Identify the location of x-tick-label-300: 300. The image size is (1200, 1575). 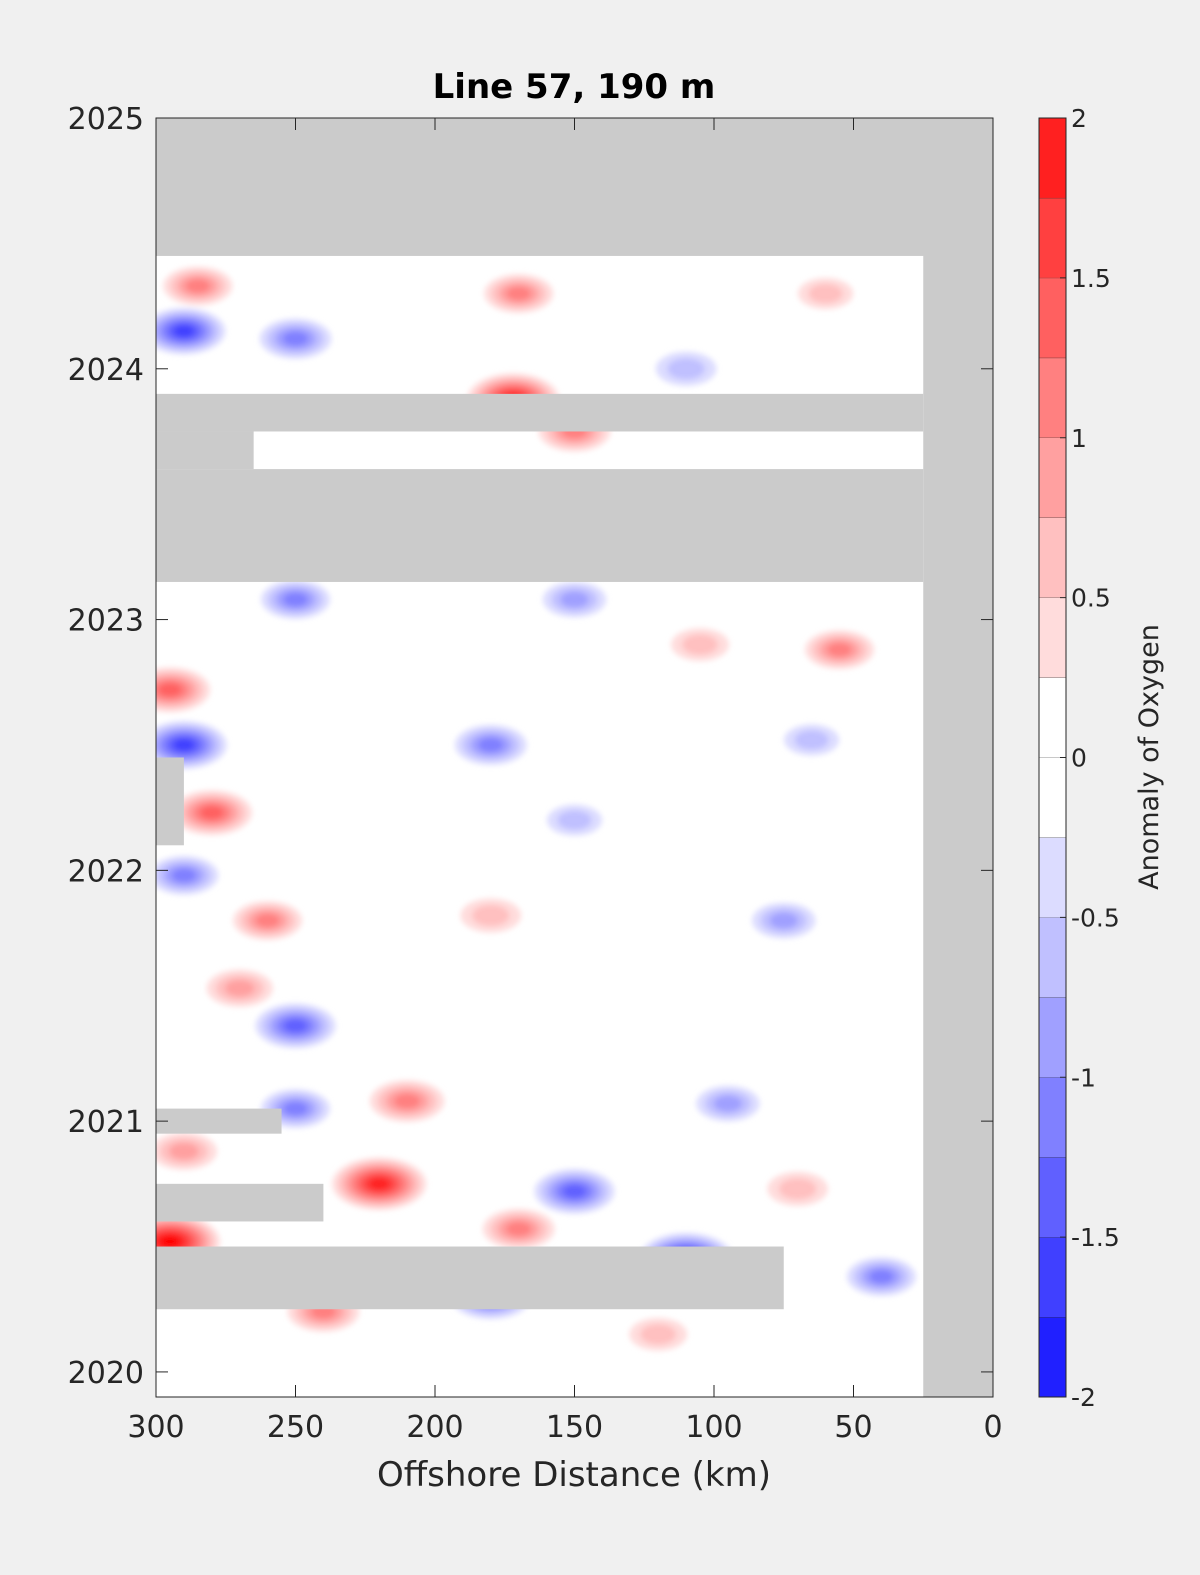
(155, 1427).